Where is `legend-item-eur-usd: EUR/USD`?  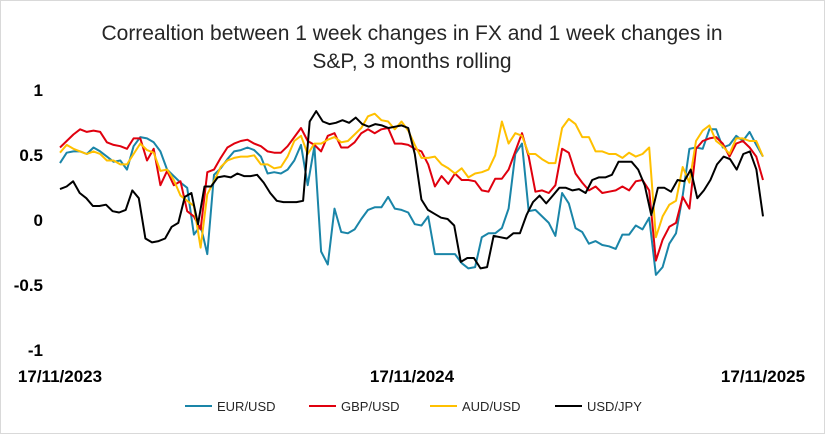 legend-item-eur-usd: EUR/USD is located at coordinates (230, 406).